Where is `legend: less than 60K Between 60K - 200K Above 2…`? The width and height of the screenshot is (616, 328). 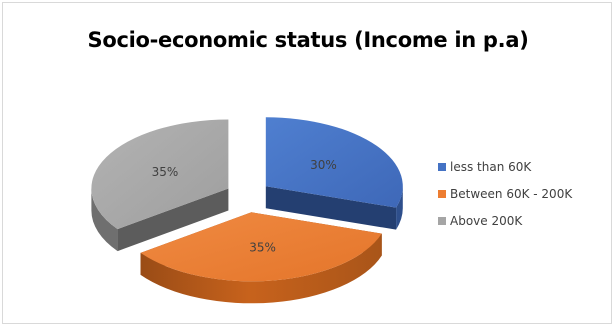 legend: less than 60K Between 60K - 200K Above 2… is located at coordinates (505, 199).